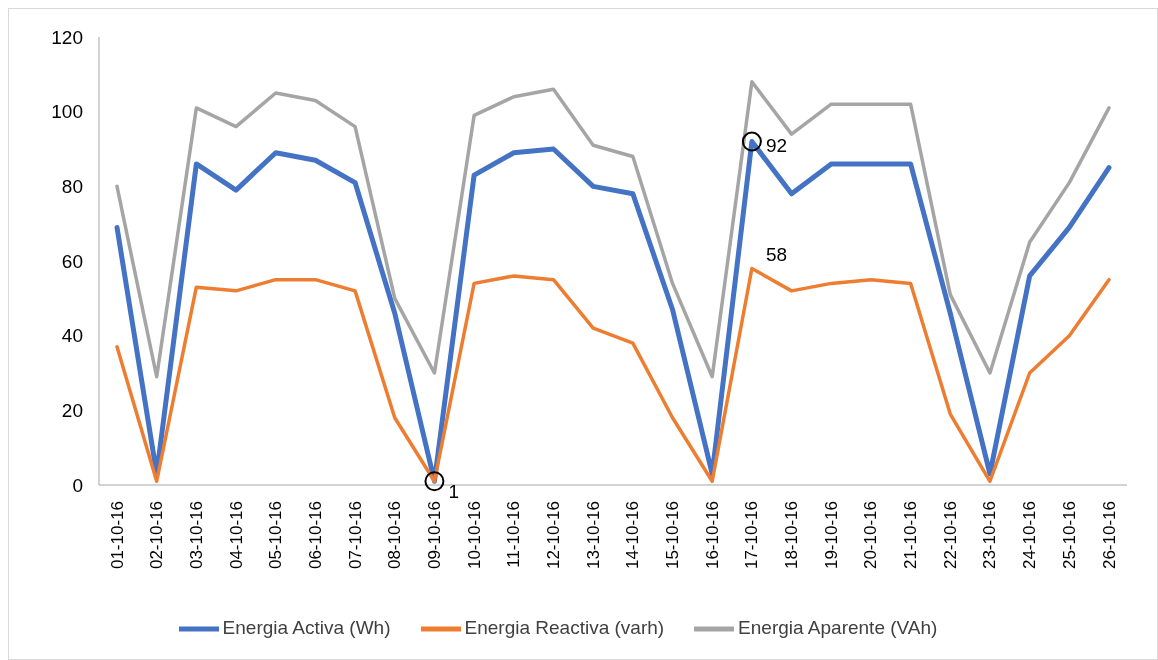 This screenshot has width=1158, height=660. I want to click on x-tick-label: 01-10-16, so click(117, 535).